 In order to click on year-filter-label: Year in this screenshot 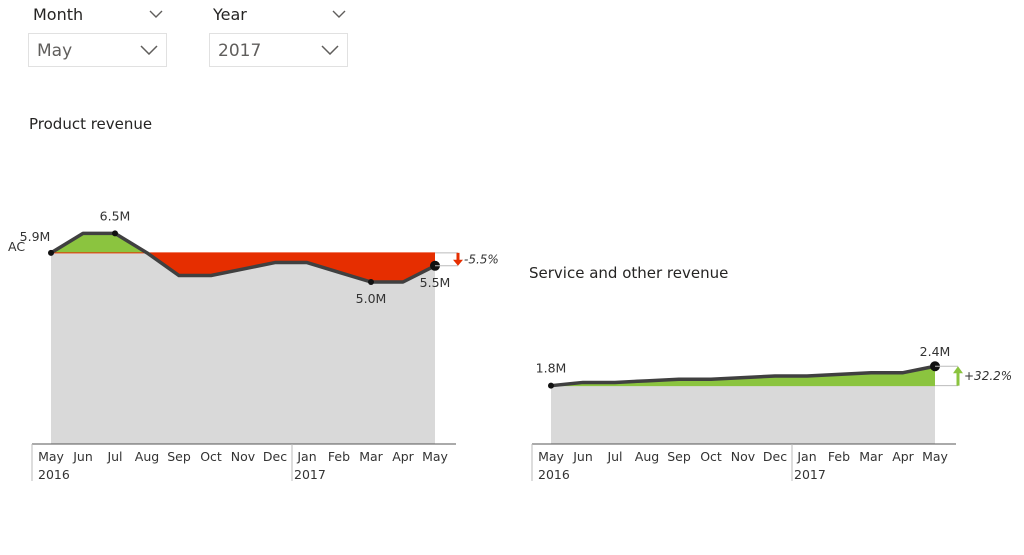, I will do `click(230, 14)`.